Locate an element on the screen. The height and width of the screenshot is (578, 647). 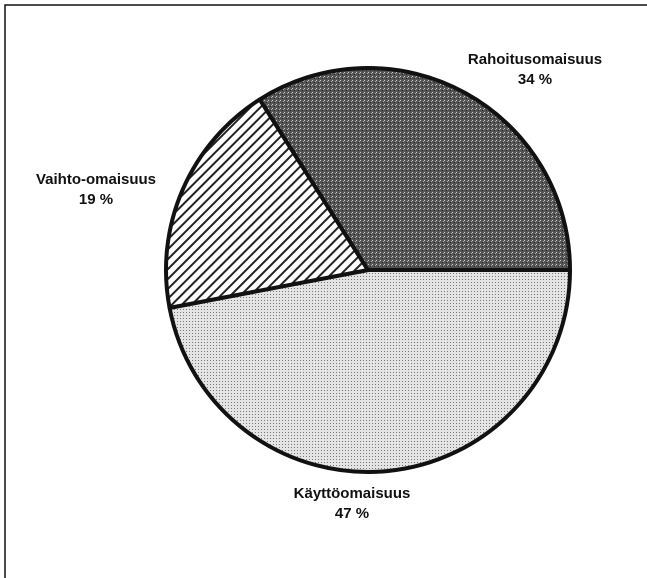
slice-label: Käyttöomaisuus is located at coordinates (352, 493).